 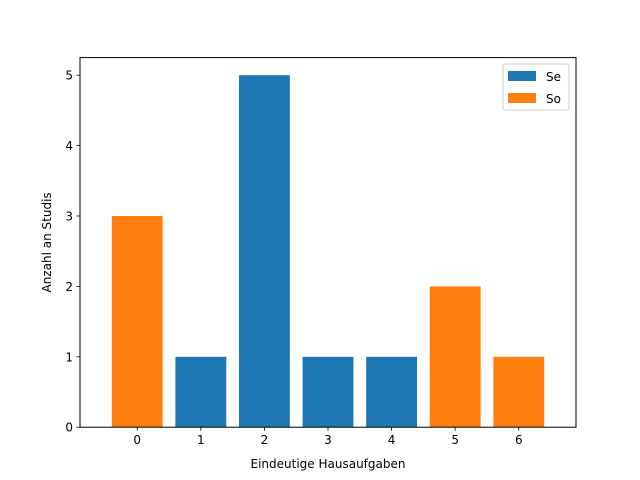 What do you see at coordinates (328, 440) in the screenshot?
I see `x-tick-label: 3` at bounding box center [328, 440].